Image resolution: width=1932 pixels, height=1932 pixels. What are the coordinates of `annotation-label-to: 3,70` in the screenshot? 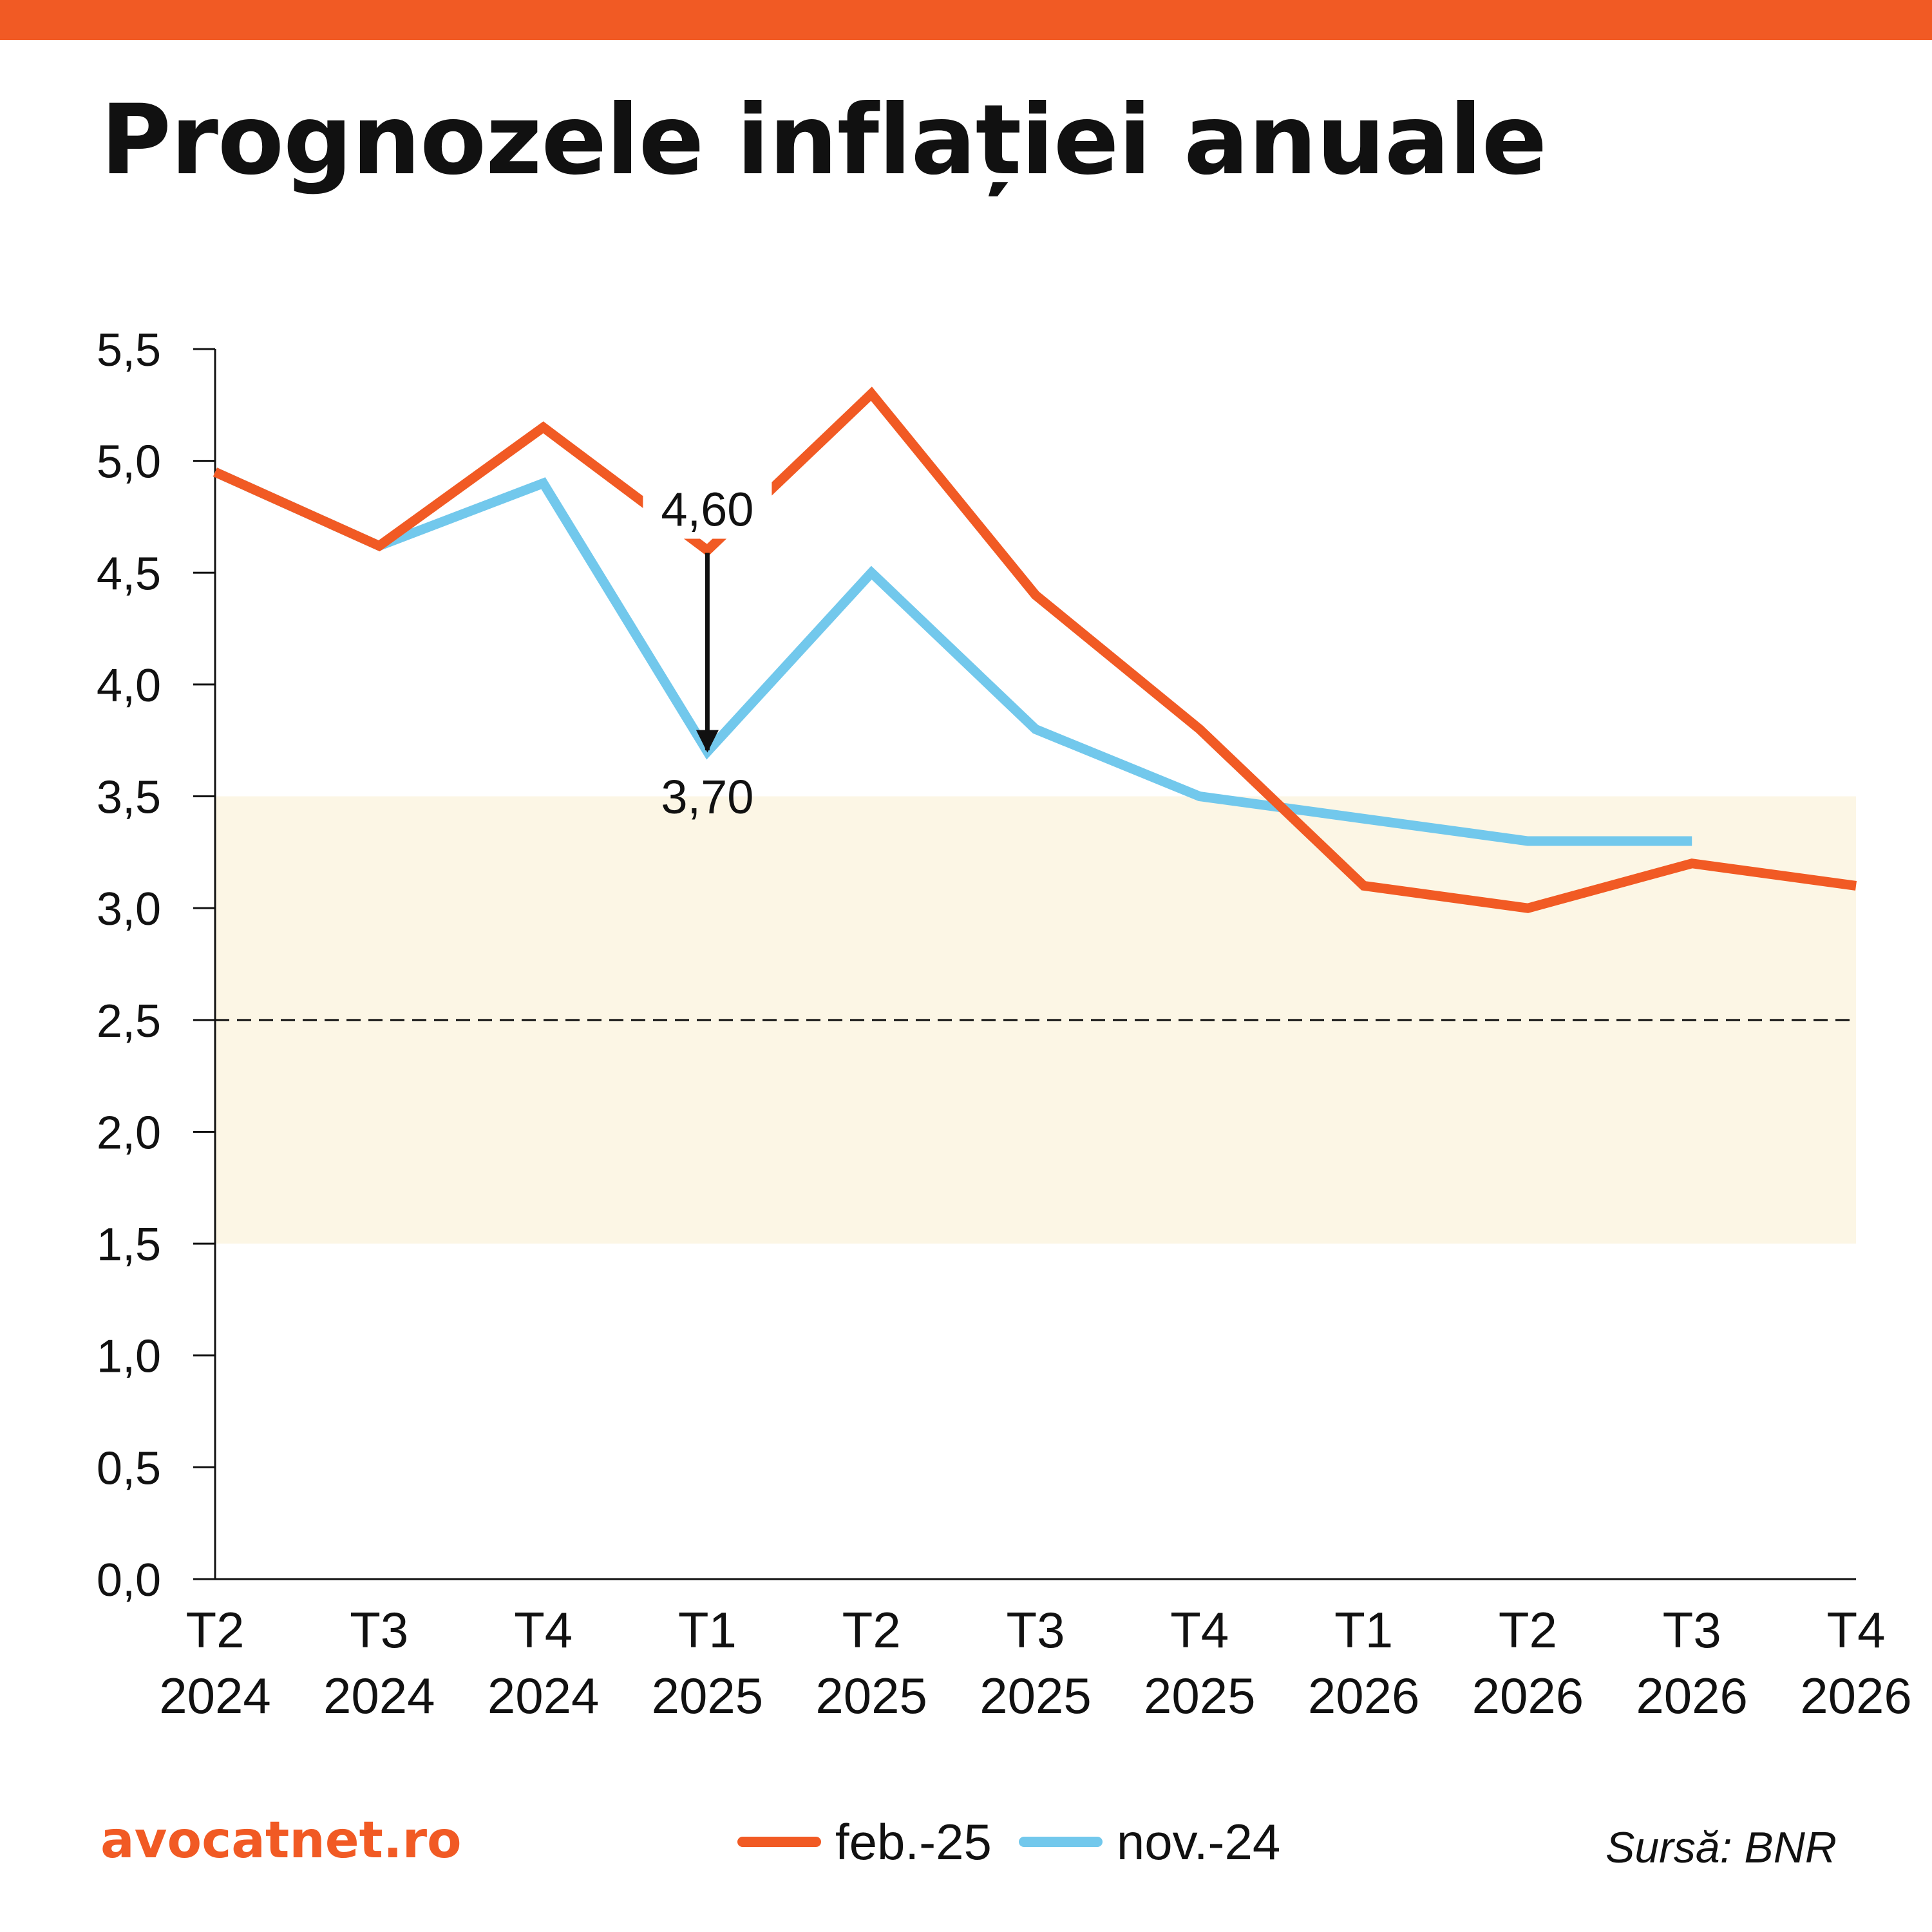 It's located at (707, 797).